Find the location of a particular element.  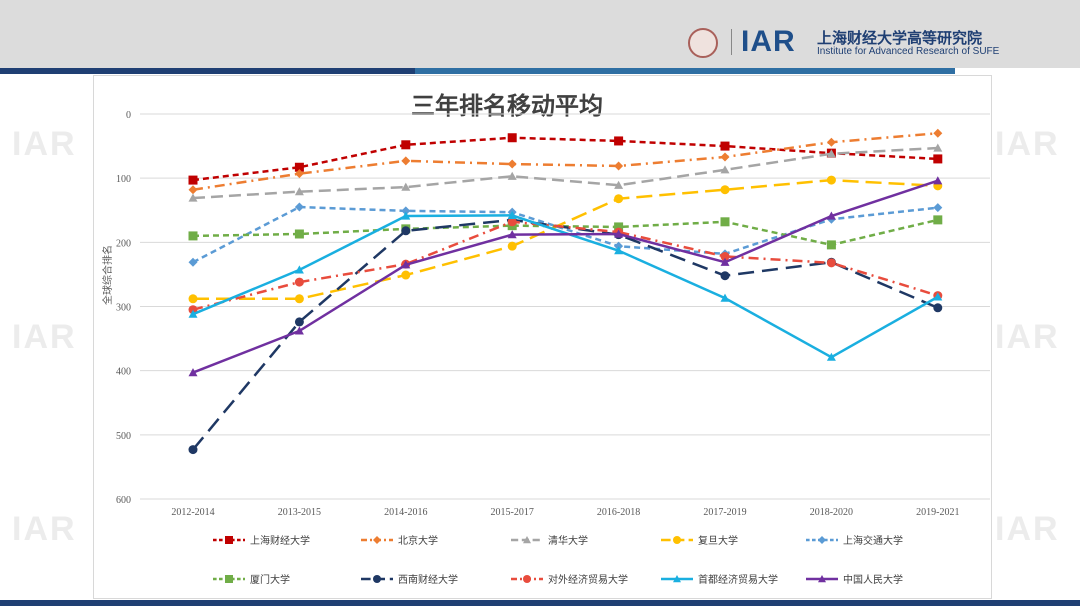

y-tick-label: 600 is located at coordinates (123, 500).